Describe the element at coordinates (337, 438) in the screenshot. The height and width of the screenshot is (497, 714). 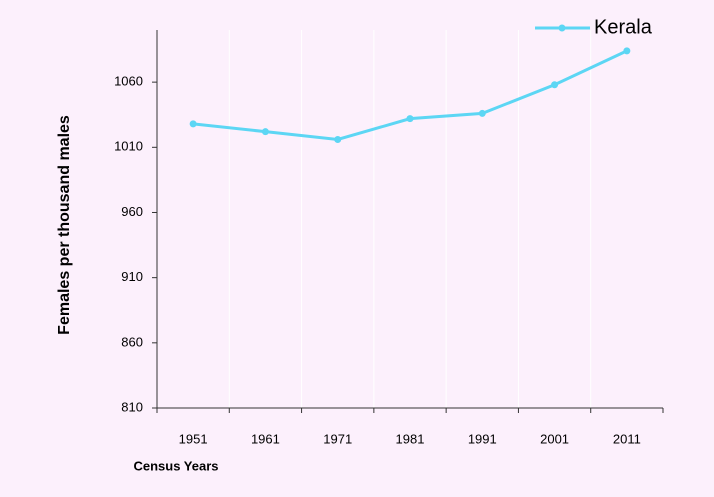
I see `x-tick-label: 1971` at that location.